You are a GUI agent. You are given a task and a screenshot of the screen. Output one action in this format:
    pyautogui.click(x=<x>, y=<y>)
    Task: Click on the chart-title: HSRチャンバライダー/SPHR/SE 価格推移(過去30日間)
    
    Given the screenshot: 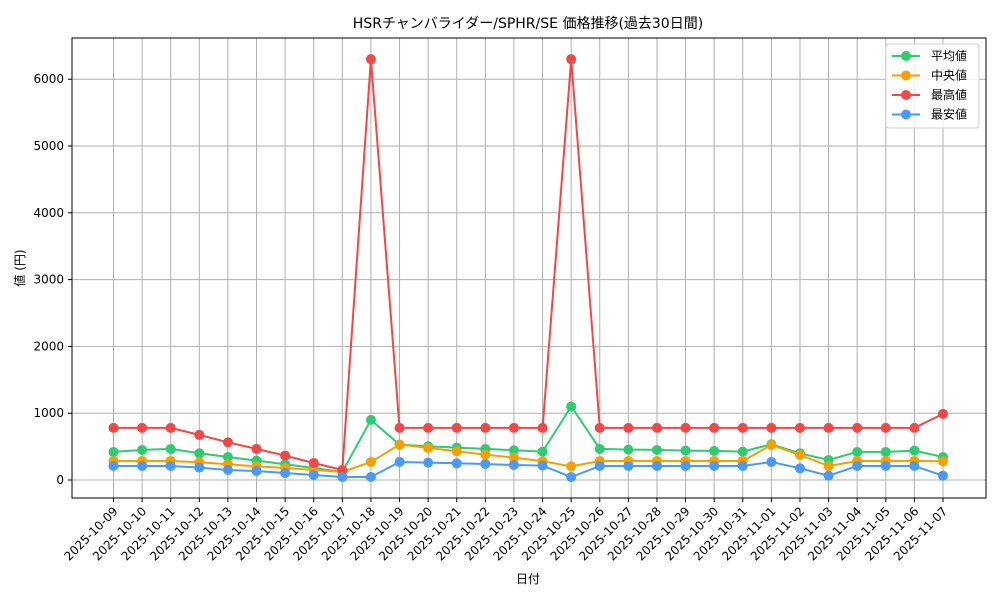 What is the action you would take?
    pyautogui.click(x=528, y=24)
    